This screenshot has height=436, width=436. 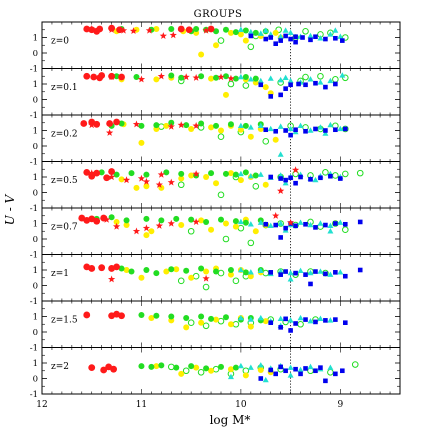 I want to click on panel-frame, so click(x=221, y=185).